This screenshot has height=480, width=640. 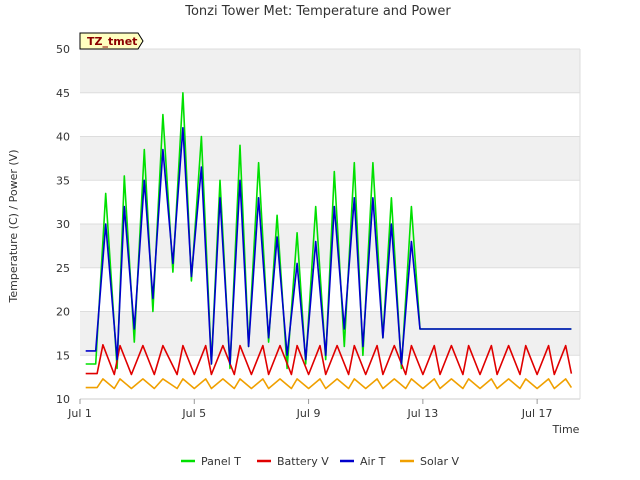 I want to click on y-axis-ticks: 10 15 20 25 30 35 40 45 50, so click(x=63, y=224).